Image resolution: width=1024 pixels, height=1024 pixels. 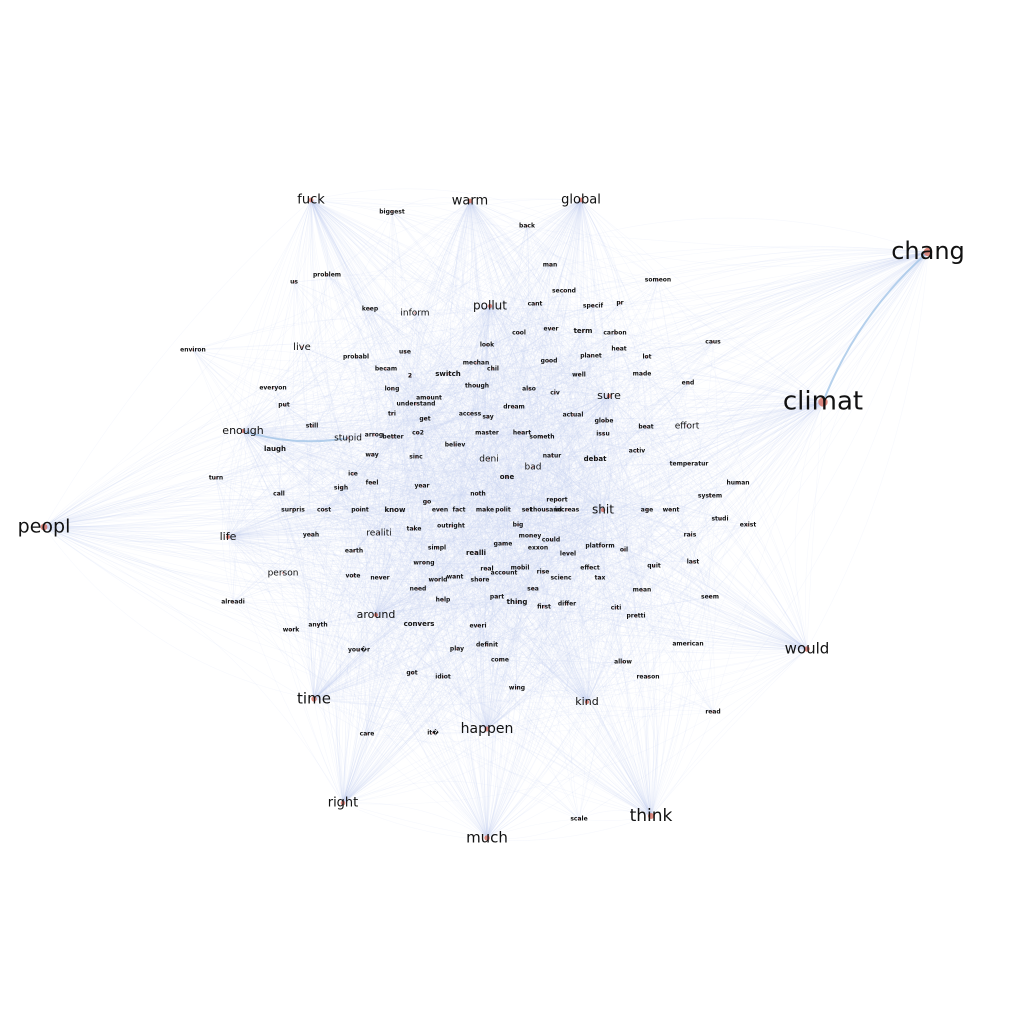 I want to click on edge-1900, so click(x=598, y=471).